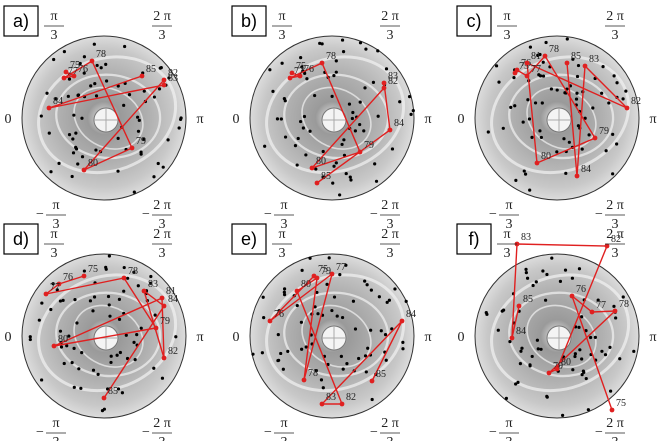 The width and height of the screenshot is (670, 441). What do you see at coordinates (474, 239) in the screenshot?
I see `panel-label: f)` at bounding box center [474, 239].